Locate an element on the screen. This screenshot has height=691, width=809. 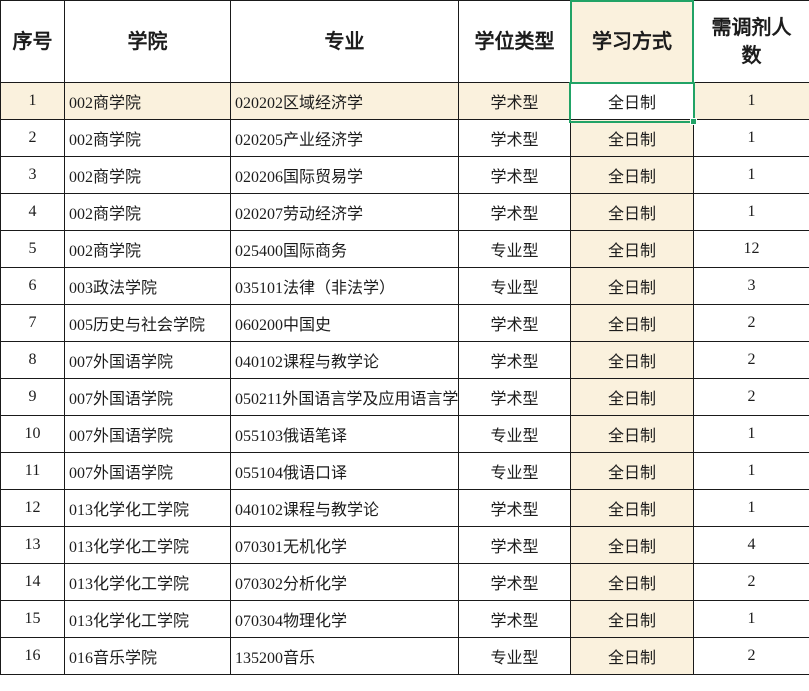
cell-major: 060200中国史 is located at coordinates (344, 323).